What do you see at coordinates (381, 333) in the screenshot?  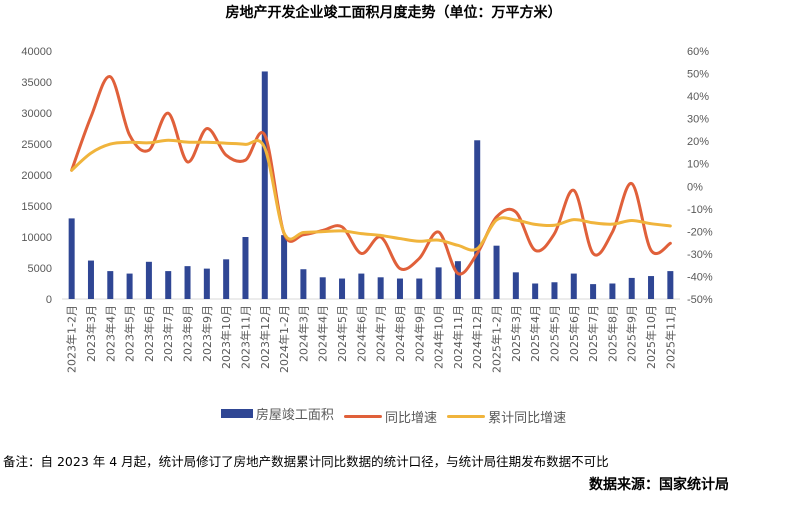 I see `x-axis-tick: 2024年7月` at bounding box center [381, 333].